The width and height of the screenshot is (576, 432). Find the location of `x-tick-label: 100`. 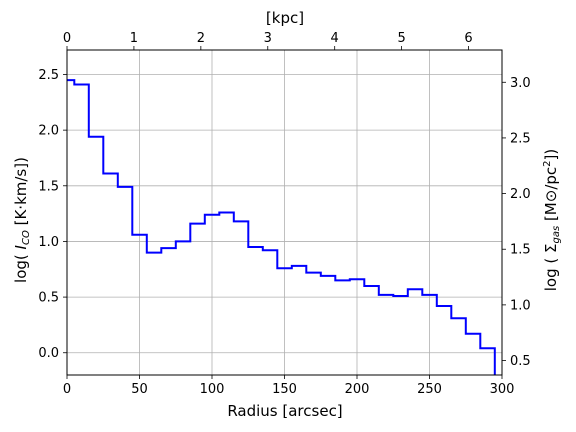

x-tick-label: 100 is located at coordinates (212, 389).